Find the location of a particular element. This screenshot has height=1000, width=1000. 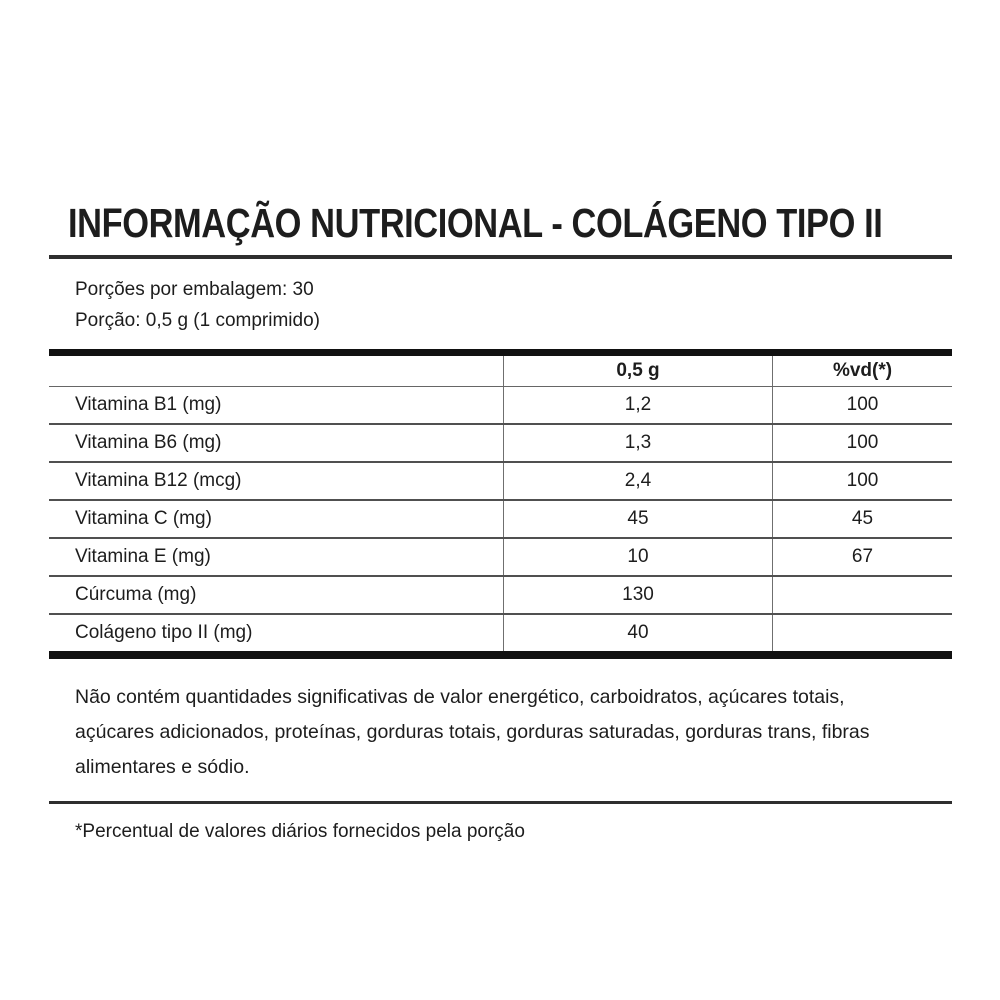

header-amount: 0,5 g is located at coordinates (637, 371).